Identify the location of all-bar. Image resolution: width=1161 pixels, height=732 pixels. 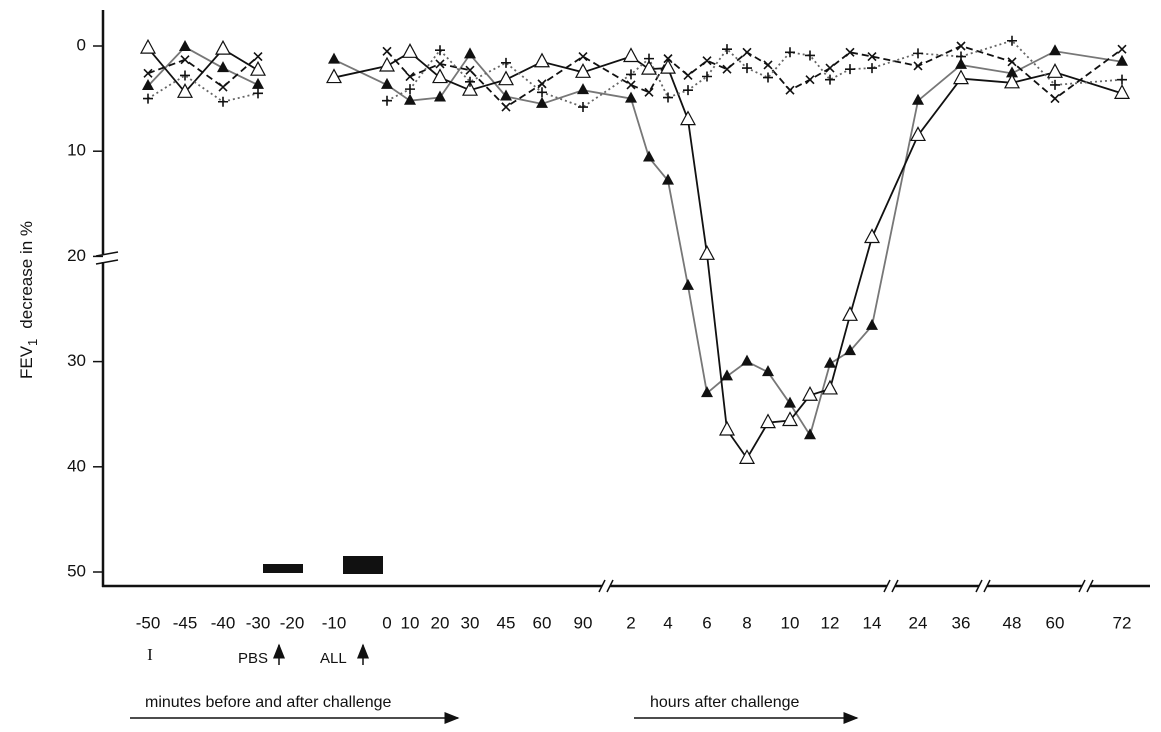
(363, 565).